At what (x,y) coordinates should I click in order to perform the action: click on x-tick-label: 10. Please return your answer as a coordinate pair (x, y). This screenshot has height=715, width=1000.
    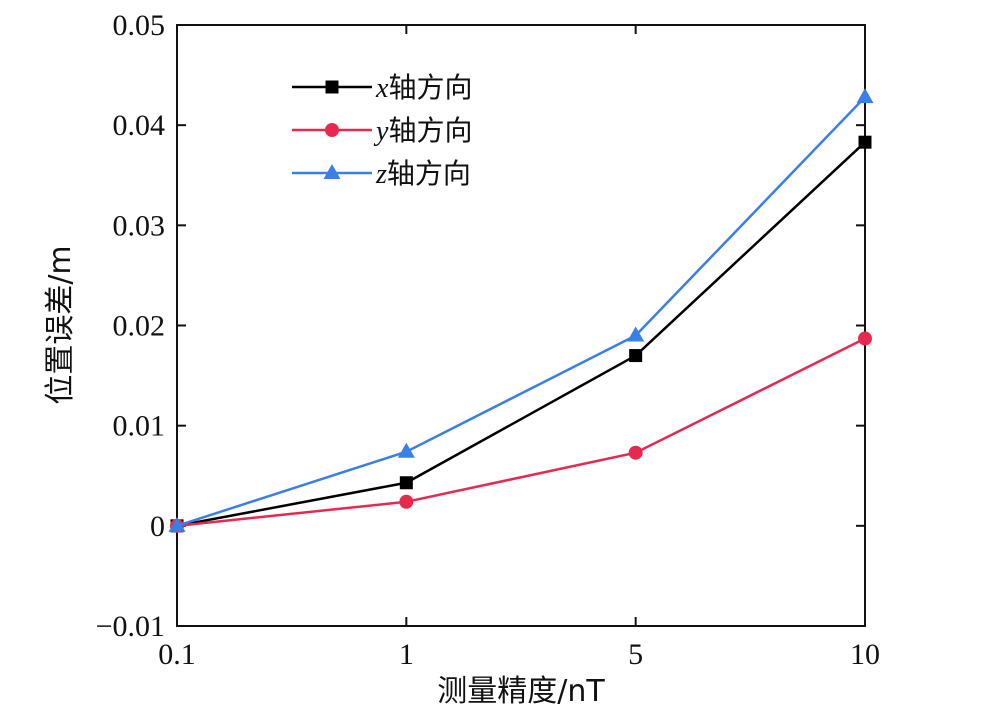
    Looking at the image, I should click on (865, 654).